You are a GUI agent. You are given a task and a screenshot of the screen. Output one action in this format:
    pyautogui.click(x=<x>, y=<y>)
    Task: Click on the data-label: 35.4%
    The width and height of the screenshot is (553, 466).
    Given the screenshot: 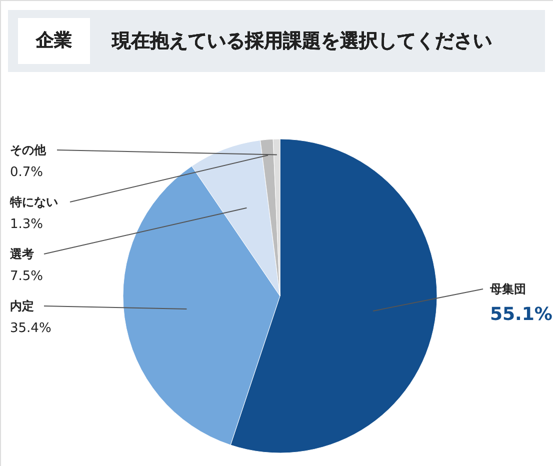 What is the action you would take?
    pyautogui.click(x=31, y=328)
    